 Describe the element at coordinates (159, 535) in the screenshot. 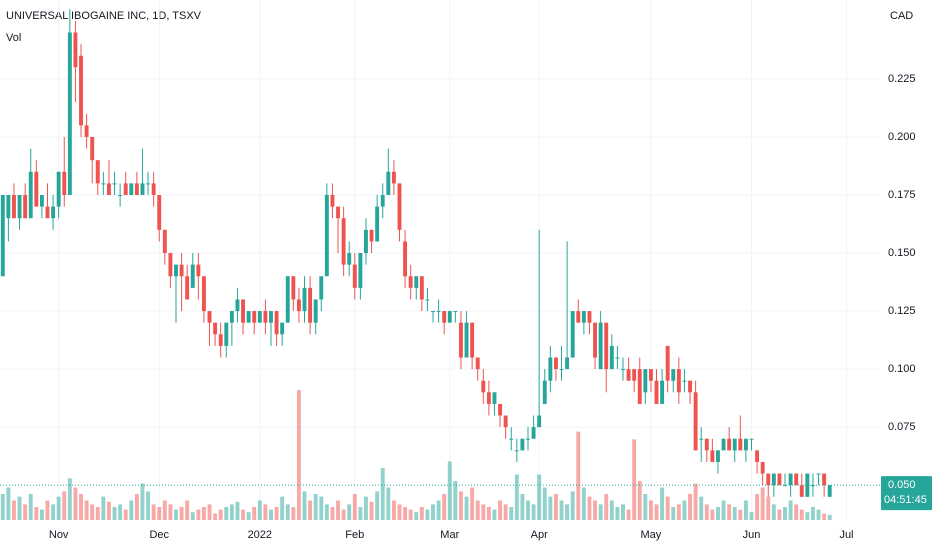

I see `x-tick-label: Dec` at that location.